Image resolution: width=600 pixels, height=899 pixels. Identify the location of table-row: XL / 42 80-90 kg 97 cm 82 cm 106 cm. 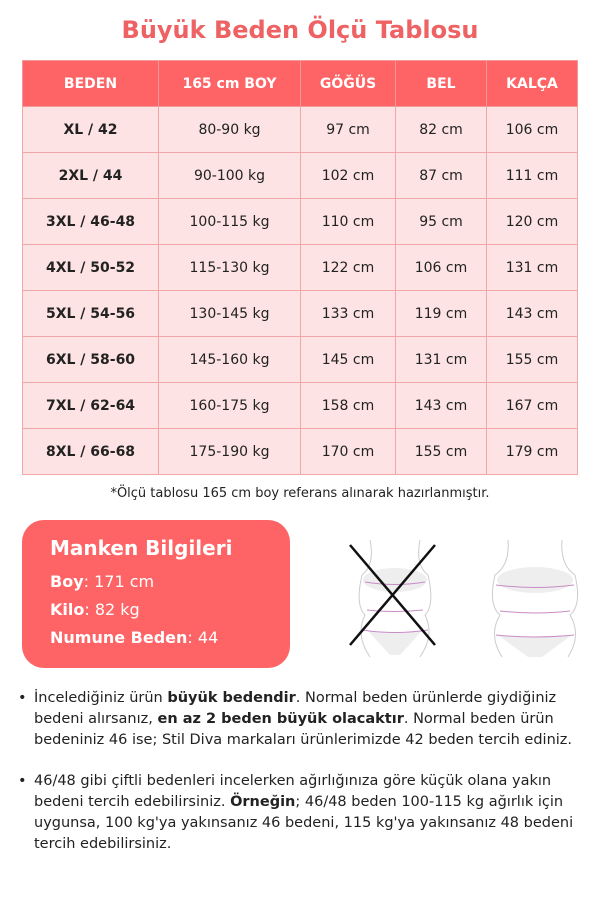
(300, 129).